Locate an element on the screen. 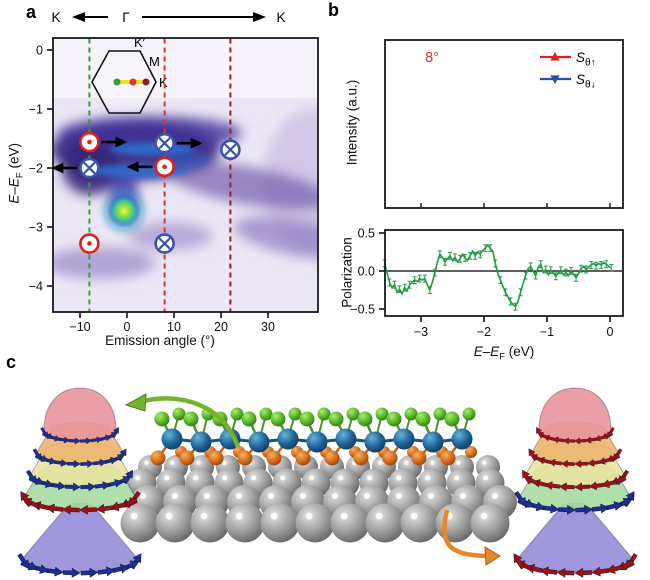  svg-text: −4 is located at coordinates (36, 287).